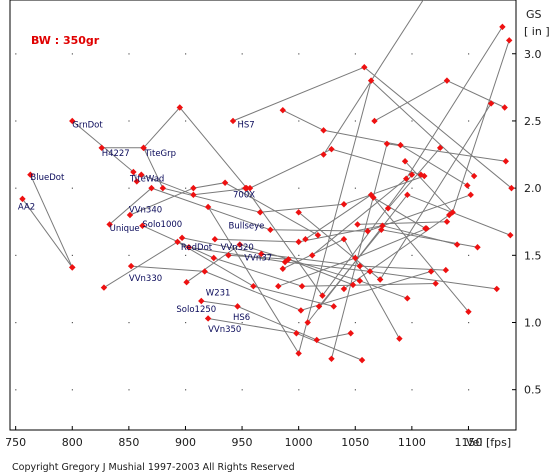  I want to click on x-tick-label: 1100, so click(412, 442).